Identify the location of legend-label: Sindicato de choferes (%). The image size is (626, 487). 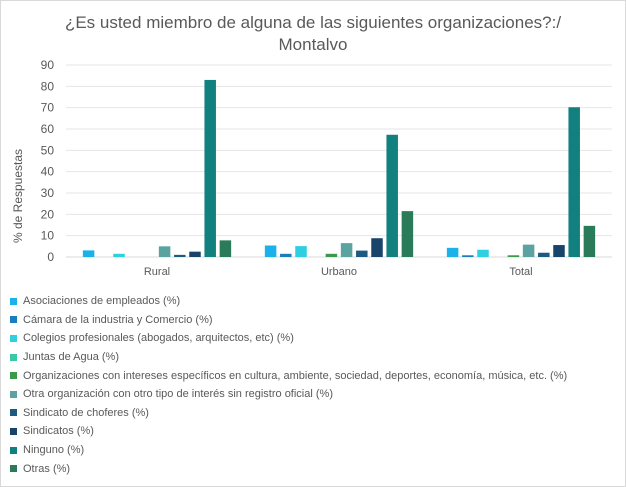
(86, 412).